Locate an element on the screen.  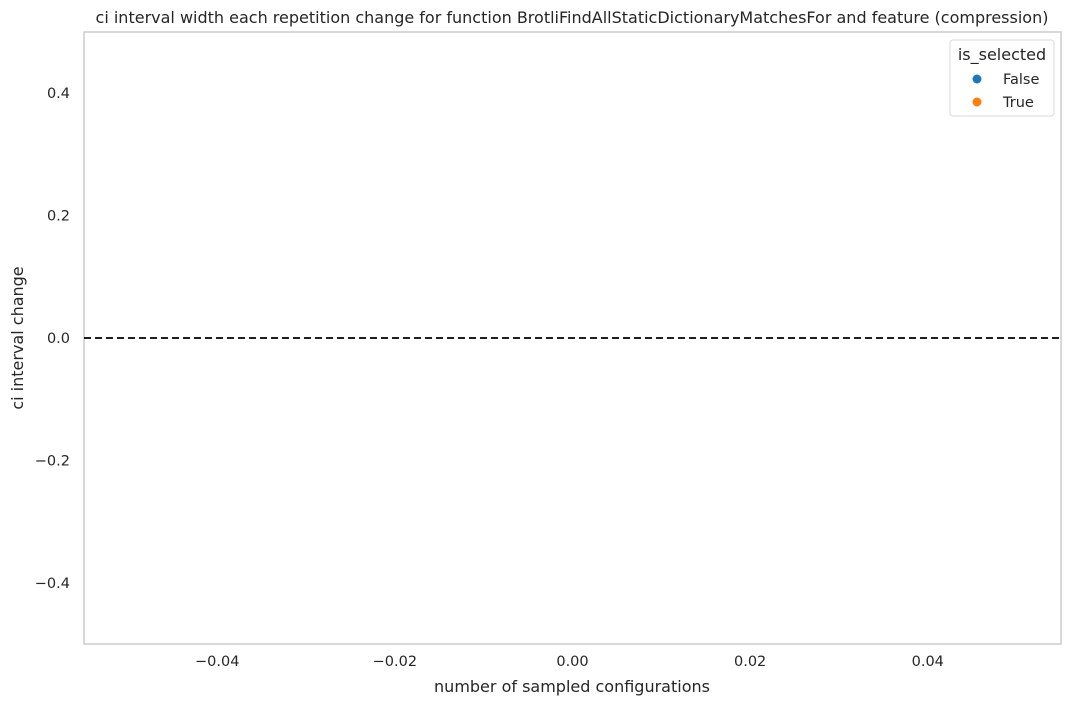
x-tick-label: −0.04 is located at coordinates (217, 662).